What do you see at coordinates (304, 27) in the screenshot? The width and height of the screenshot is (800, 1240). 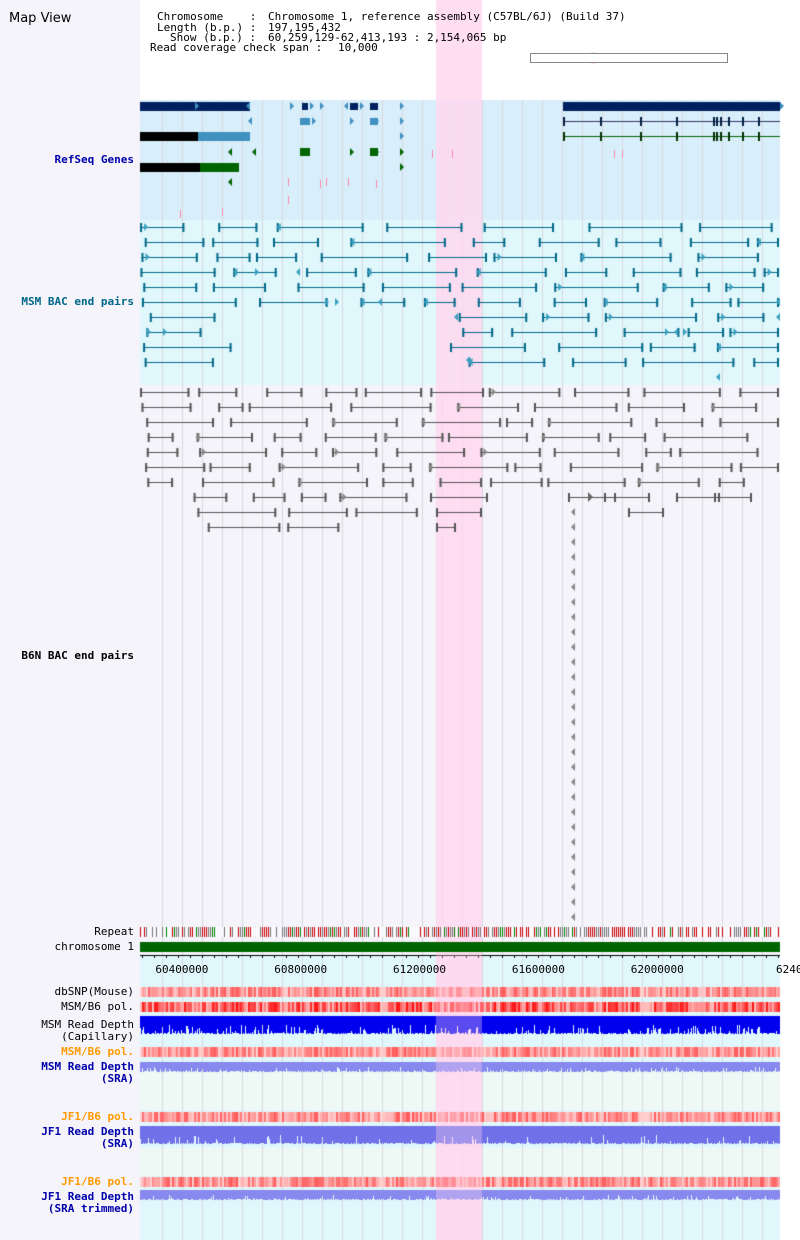 I see `length-value: 197,195,432` at bounding box center [304, 27].